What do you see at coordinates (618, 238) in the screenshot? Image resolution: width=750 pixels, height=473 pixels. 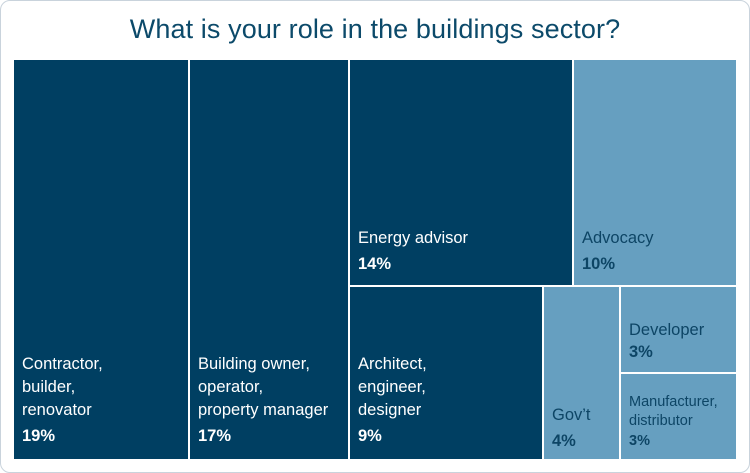 I see `treemap-label-advocacy: Advocacy` at bounding box center [618, 238].